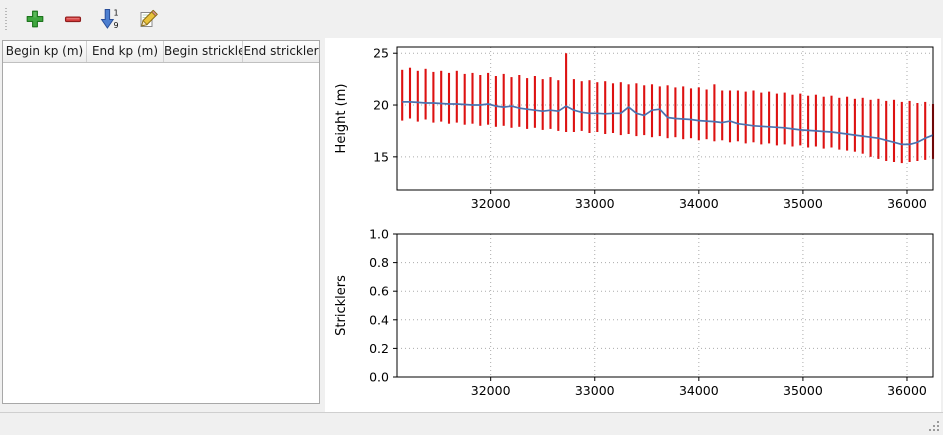 The image size is (943, 435). Describe the element at coordinates (379, 348) in the screenshot. I see `y-tick-label: 0.2` at that location.